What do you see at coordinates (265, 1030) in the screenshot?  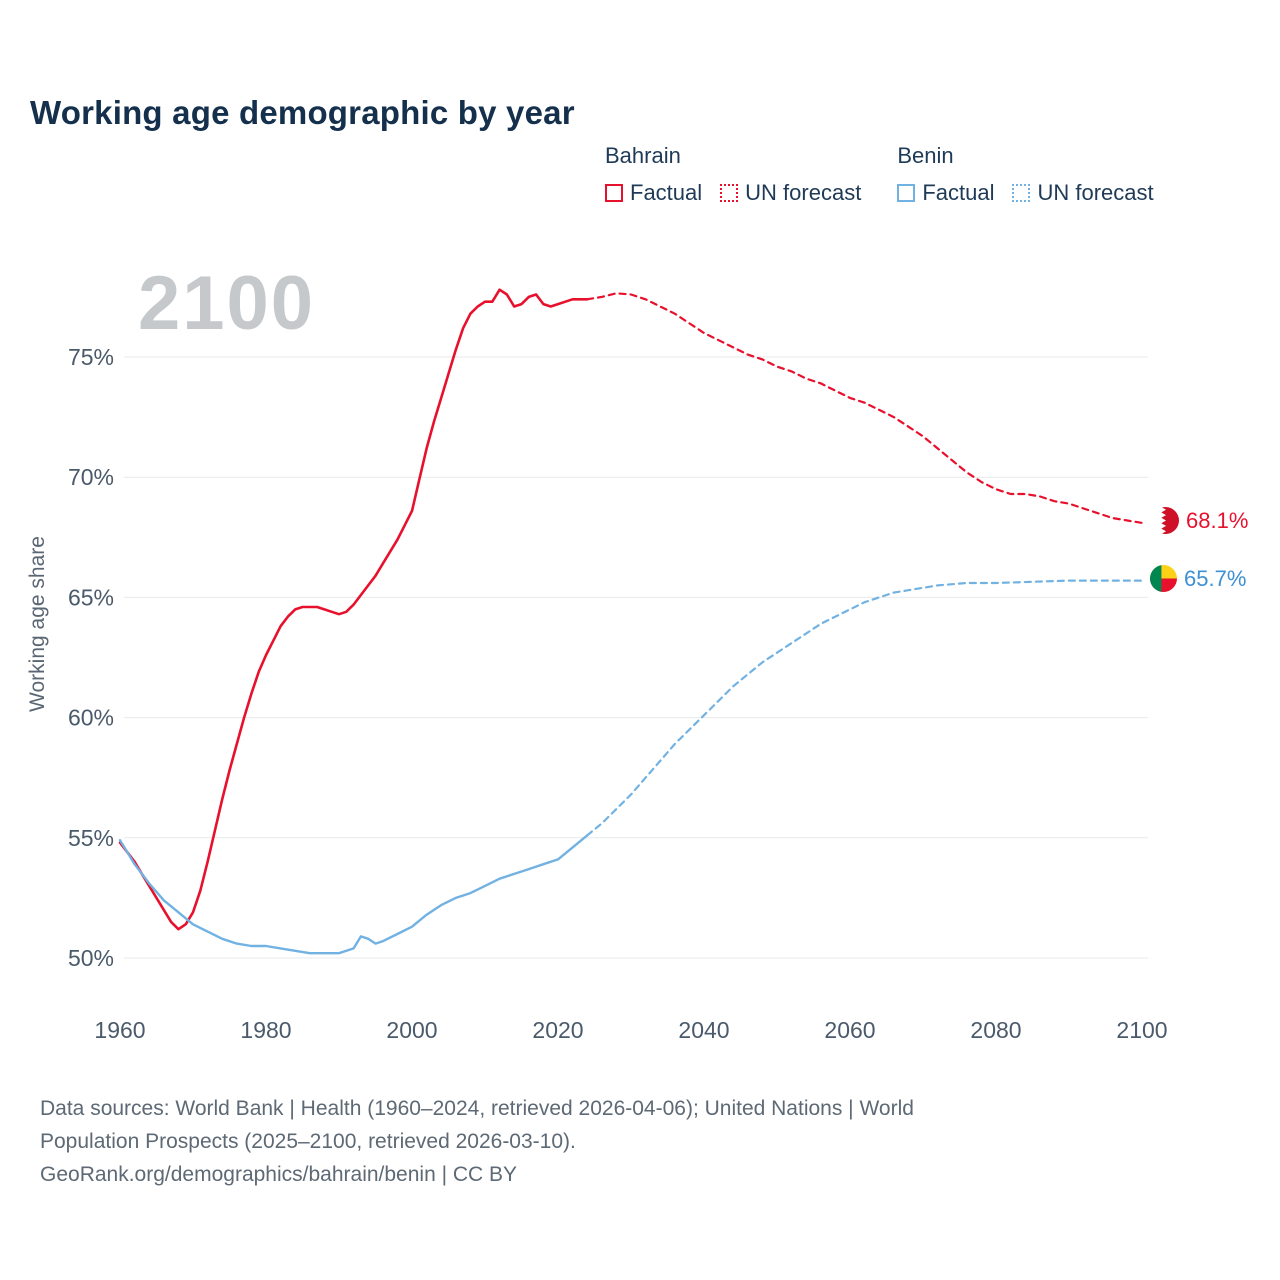 I see `x-tick-label: 1980` at bounding box center [265, 1030].